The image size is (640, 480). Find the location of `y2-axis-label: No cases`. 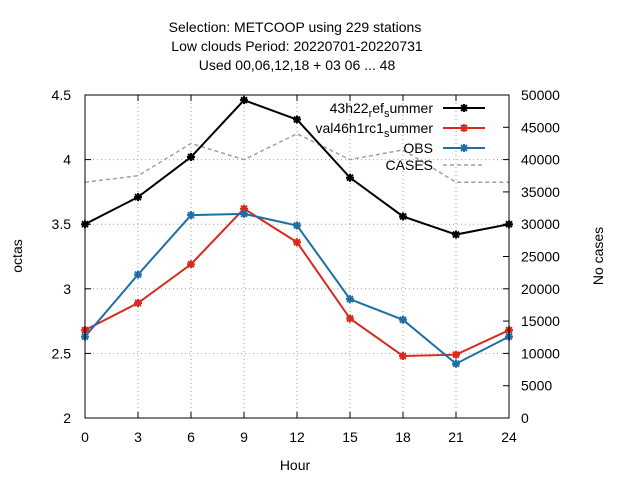

y2-axis-label: No cases is located at coordinates (598, 256).